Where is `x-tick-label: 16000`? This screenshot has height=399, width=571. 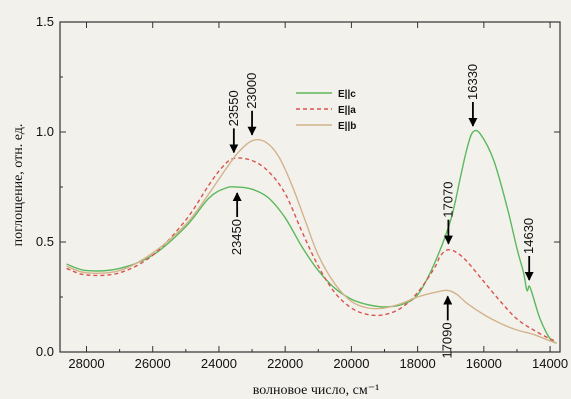
x-tick-label: 16000 is located at coordinates (484, 363).